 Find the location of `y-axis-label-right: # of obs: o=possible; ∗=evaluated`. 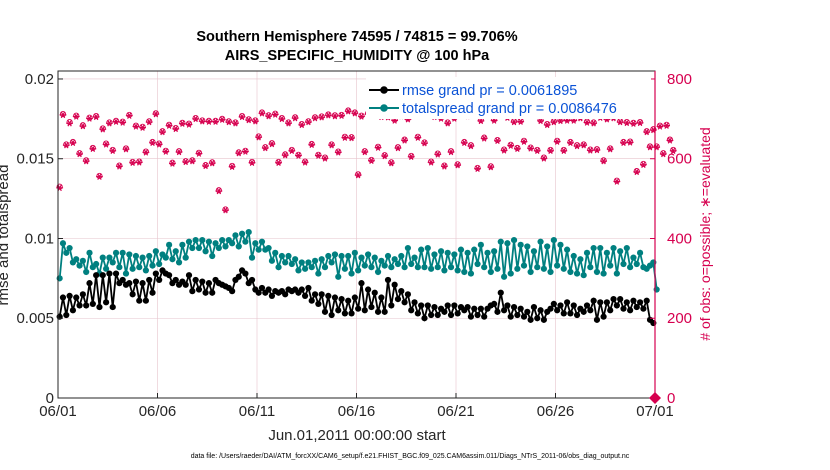

y-axis-label-right: # of obs: o=possible; ∗=evaluated is located at coordinates (705, 233).